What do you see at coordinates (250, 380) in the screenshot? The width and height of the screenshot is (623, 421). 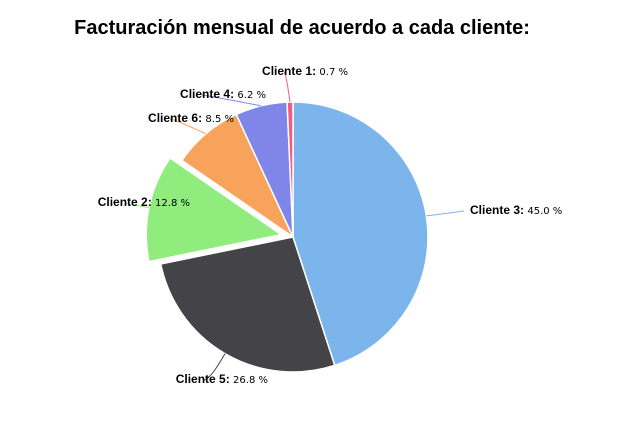 I see `data-label-value: 26.8 %` at bounding box center [250, 380].